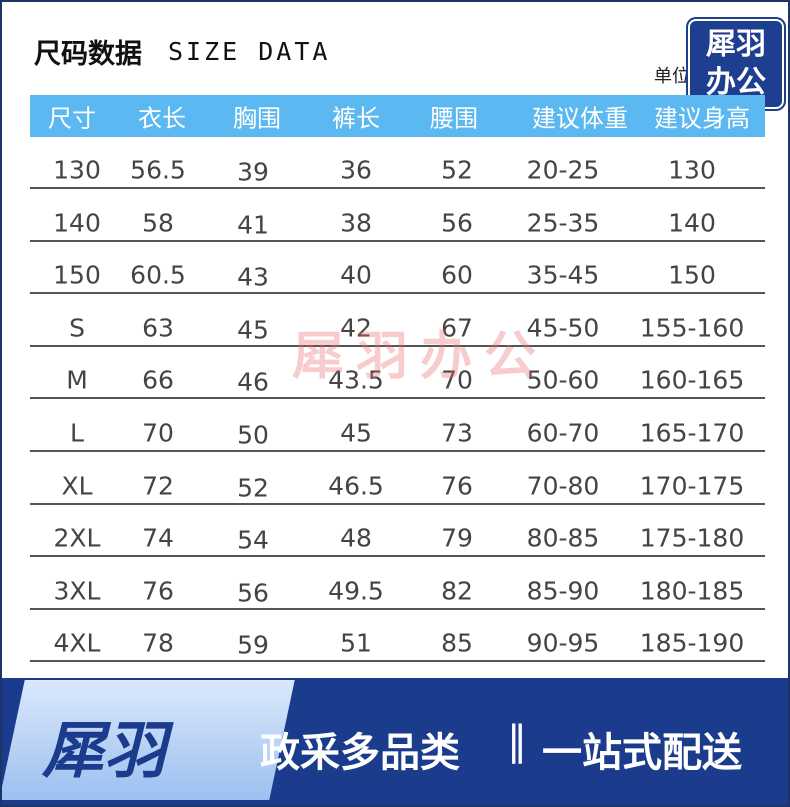  Describe the element at coordinates (158, 275) in the screenshot. I see `table-cell: 60.5` at that location.